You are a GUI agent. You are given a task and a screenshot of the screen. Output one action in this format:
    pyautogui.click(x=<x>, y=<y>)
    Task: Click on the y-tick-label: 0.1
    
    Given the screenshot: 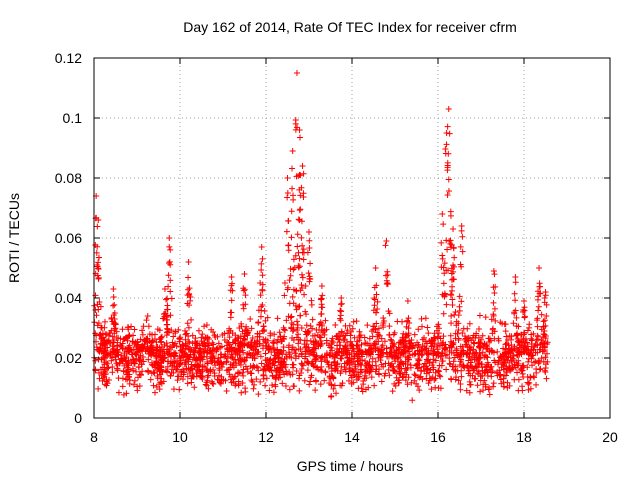 What is the action you would take?
    pyautogui.click(x=73, y=118)
    